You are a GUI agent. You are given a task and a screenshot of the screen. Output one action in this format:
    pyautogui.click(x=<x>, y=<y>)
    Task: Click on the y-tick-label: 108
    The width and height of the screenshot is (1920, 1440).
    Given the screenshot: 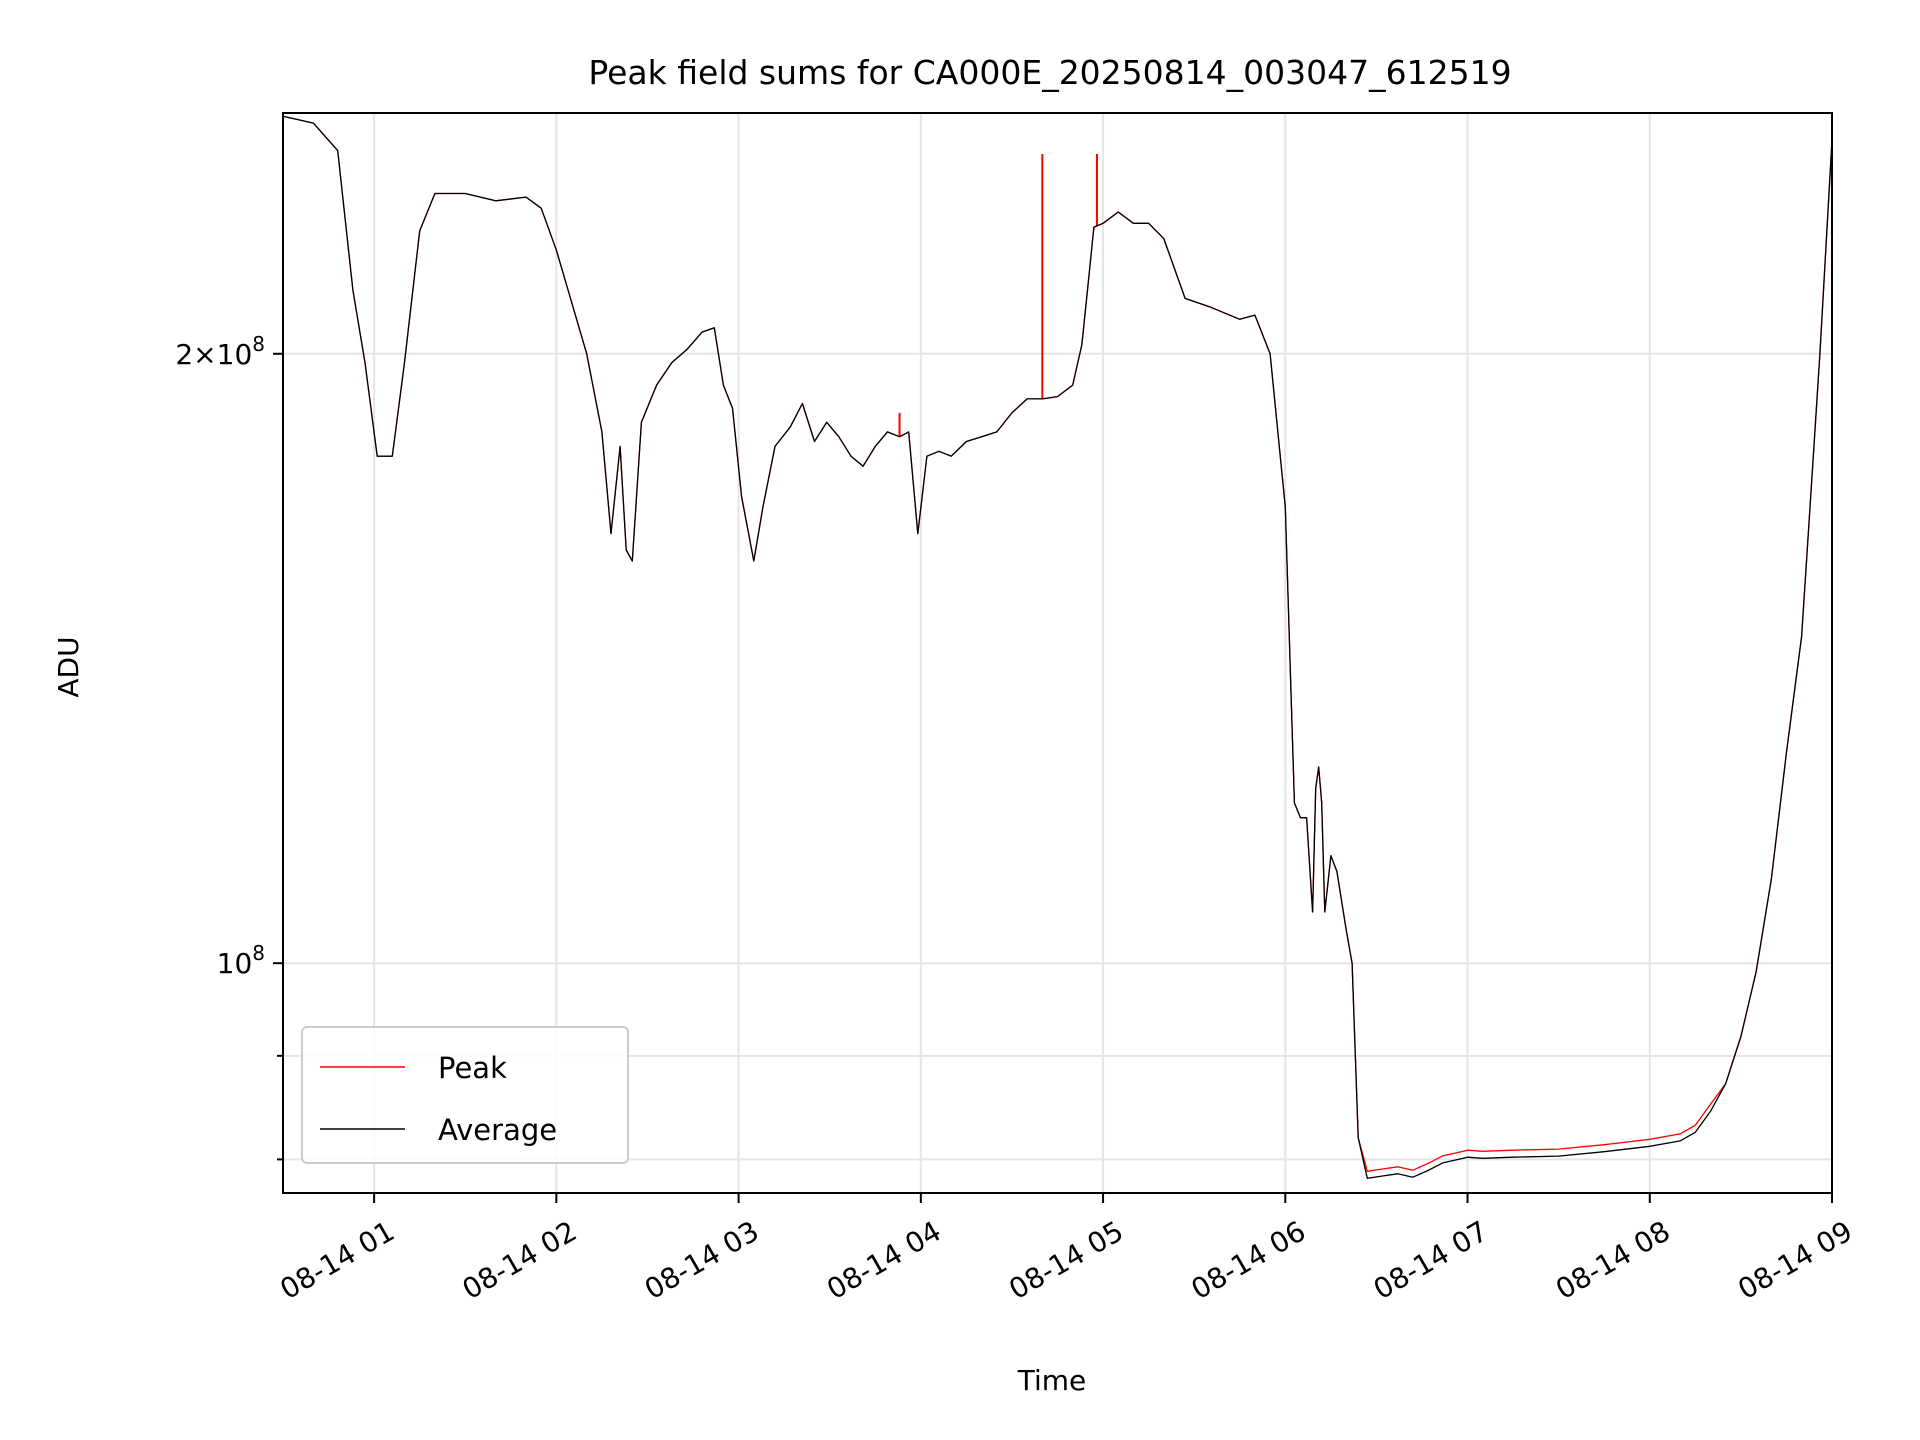 What is the action you would take?
    pyautogui.click(x=241, y=960)
    